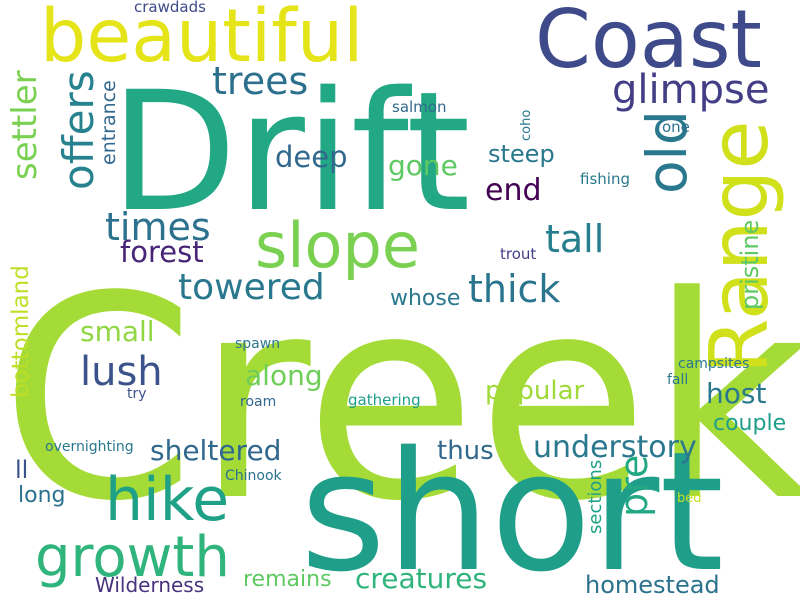 The height and width of the screenshot is (600, 800). Describe the element at coordinates (251, 287) in the screenshot. I see `word-towered: towered` at that location.